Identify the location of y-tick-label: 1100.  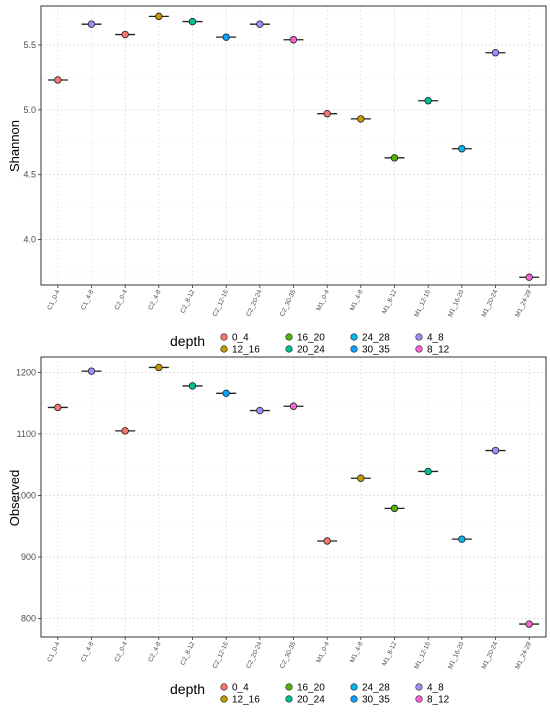
(26, 434).